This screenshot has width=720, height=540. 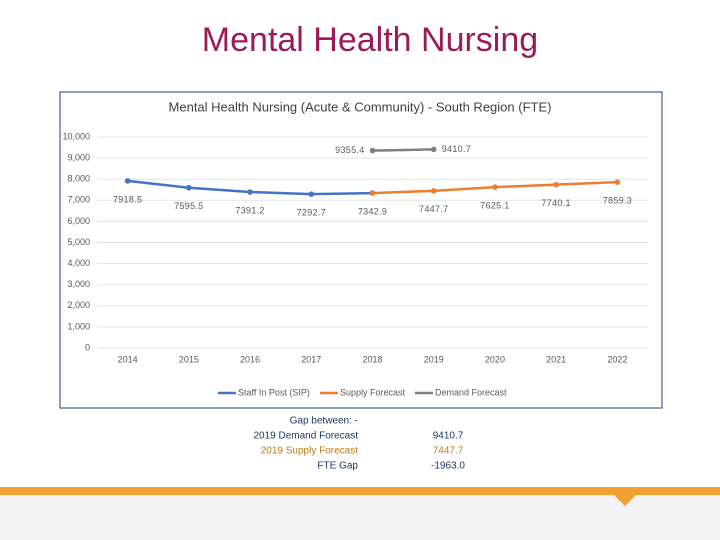 I want to click on x-tick-label: 2015, so click(x=189, y=359).